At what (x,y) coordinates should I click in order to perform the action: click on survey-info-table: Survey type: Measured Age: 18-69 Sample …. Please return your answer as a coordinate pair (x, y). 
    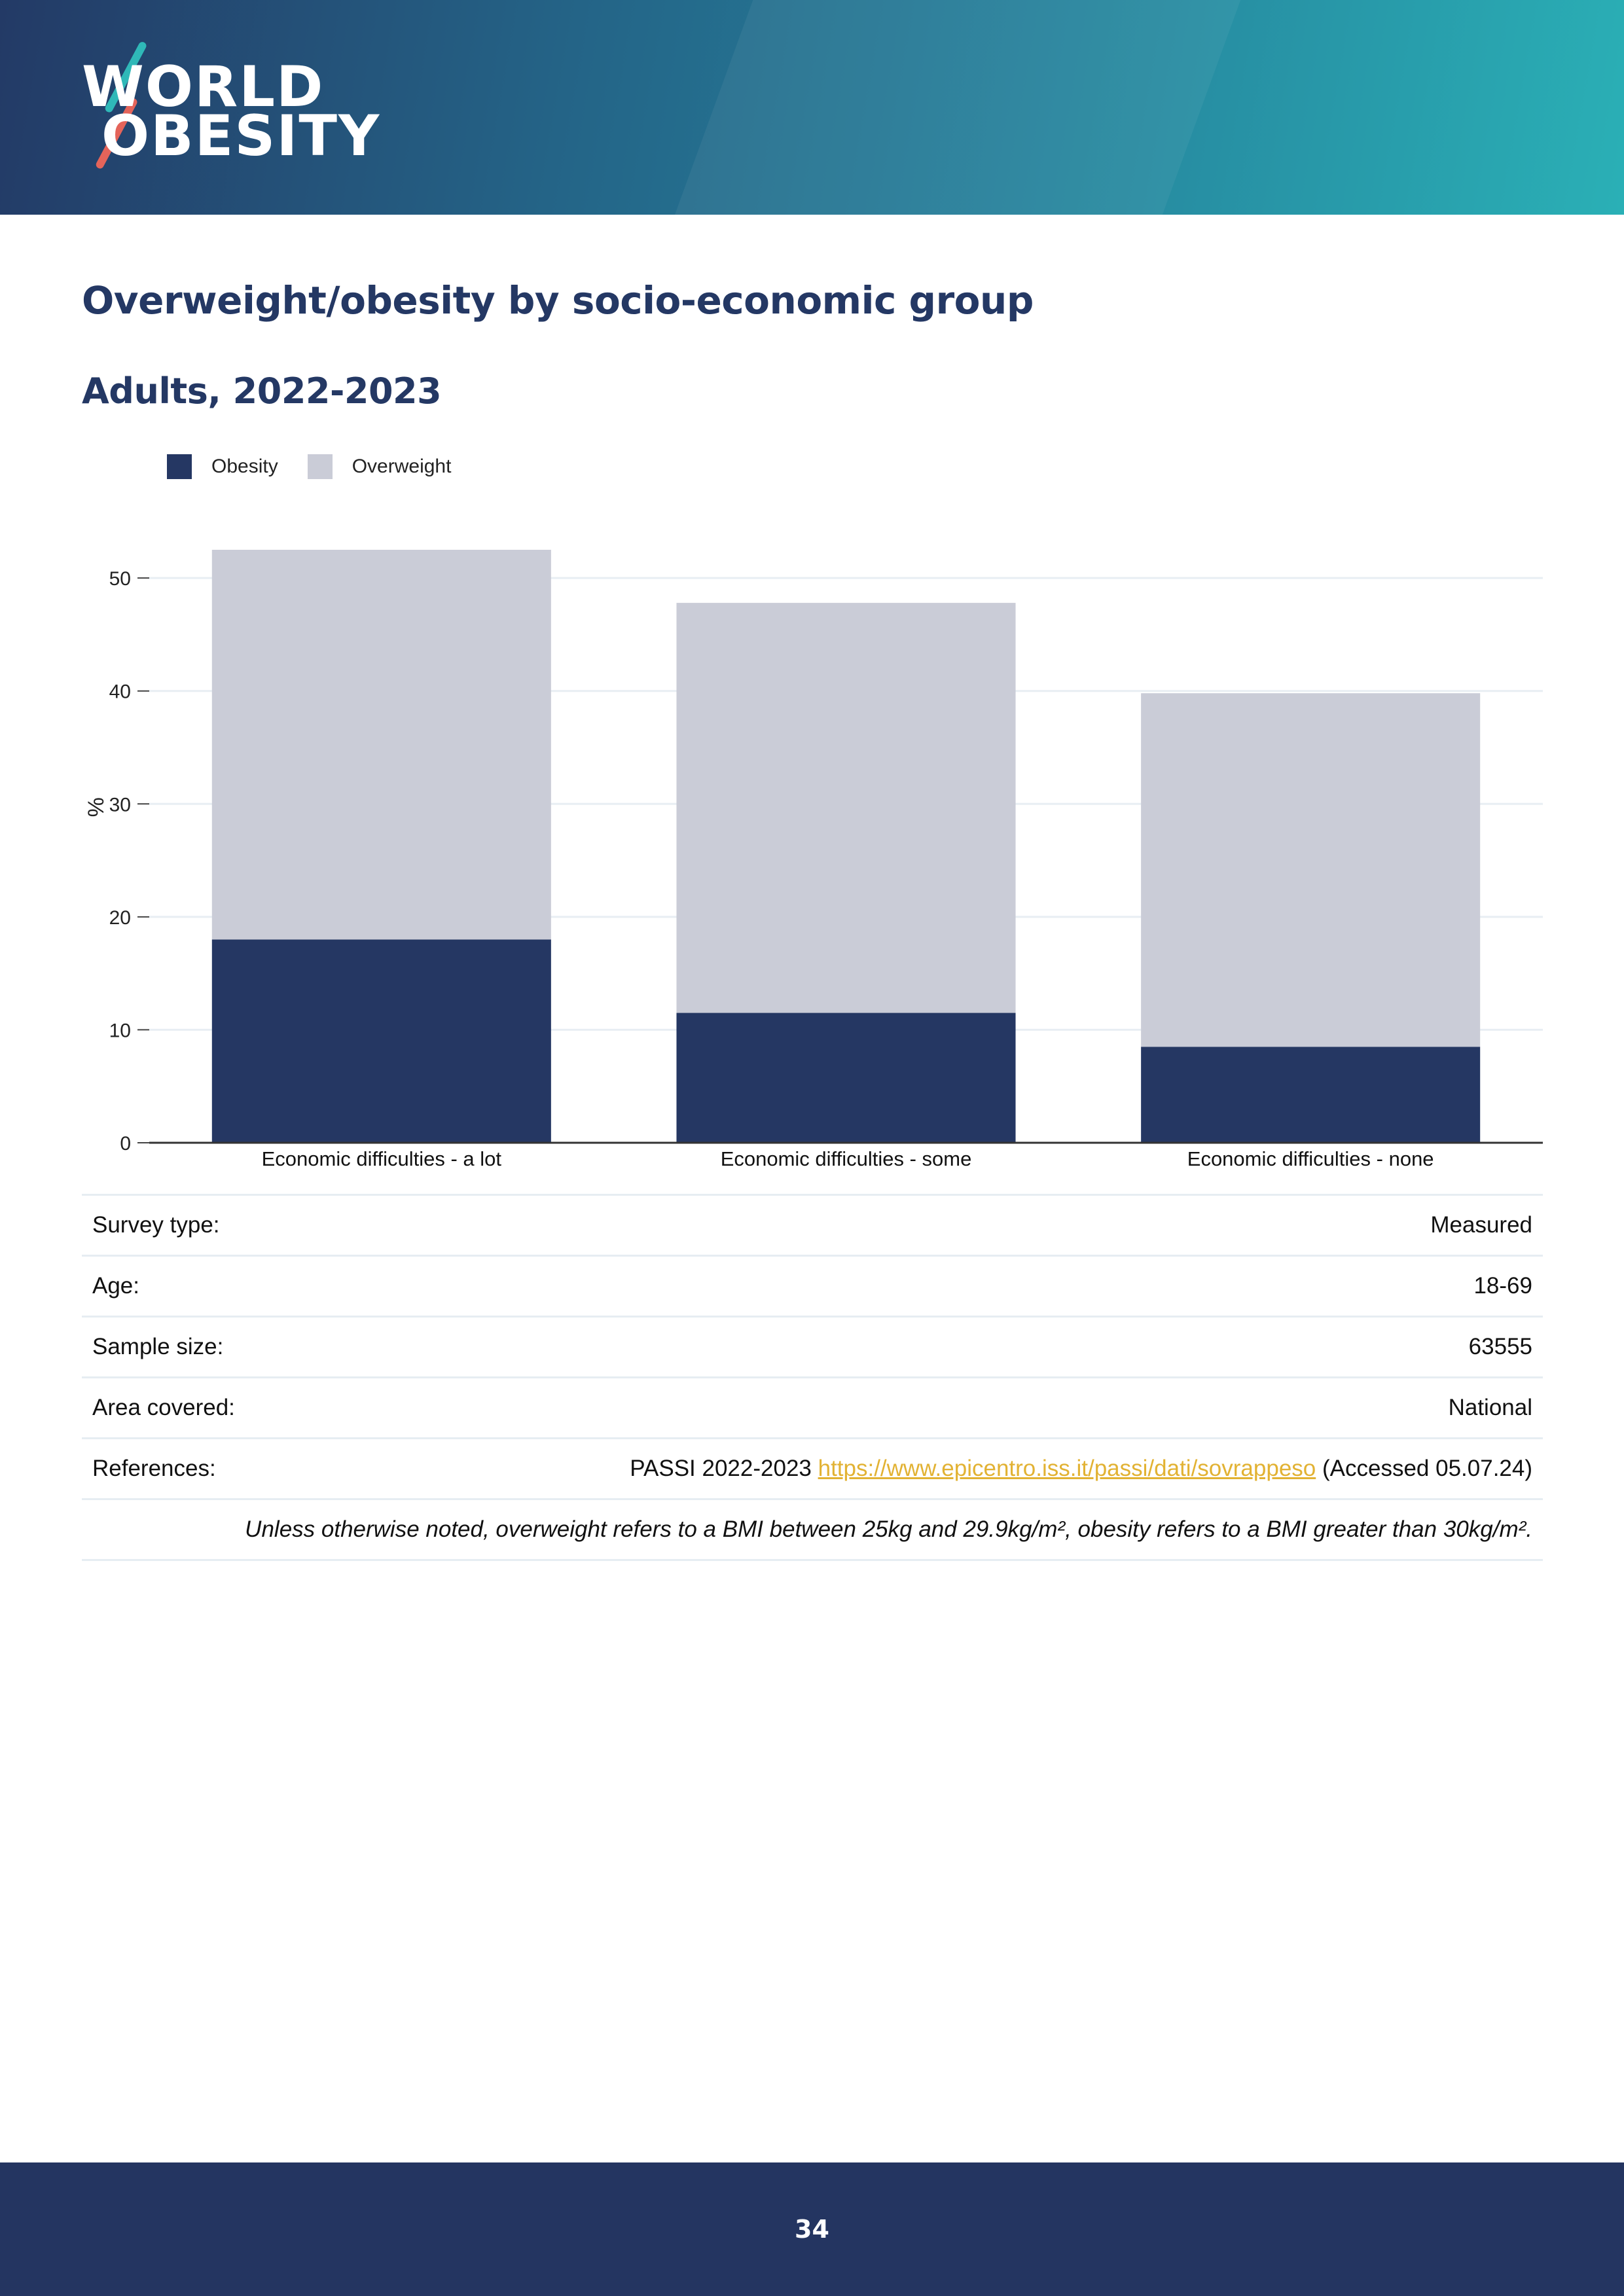
    Looking at the image, I should click on (813, 1377).